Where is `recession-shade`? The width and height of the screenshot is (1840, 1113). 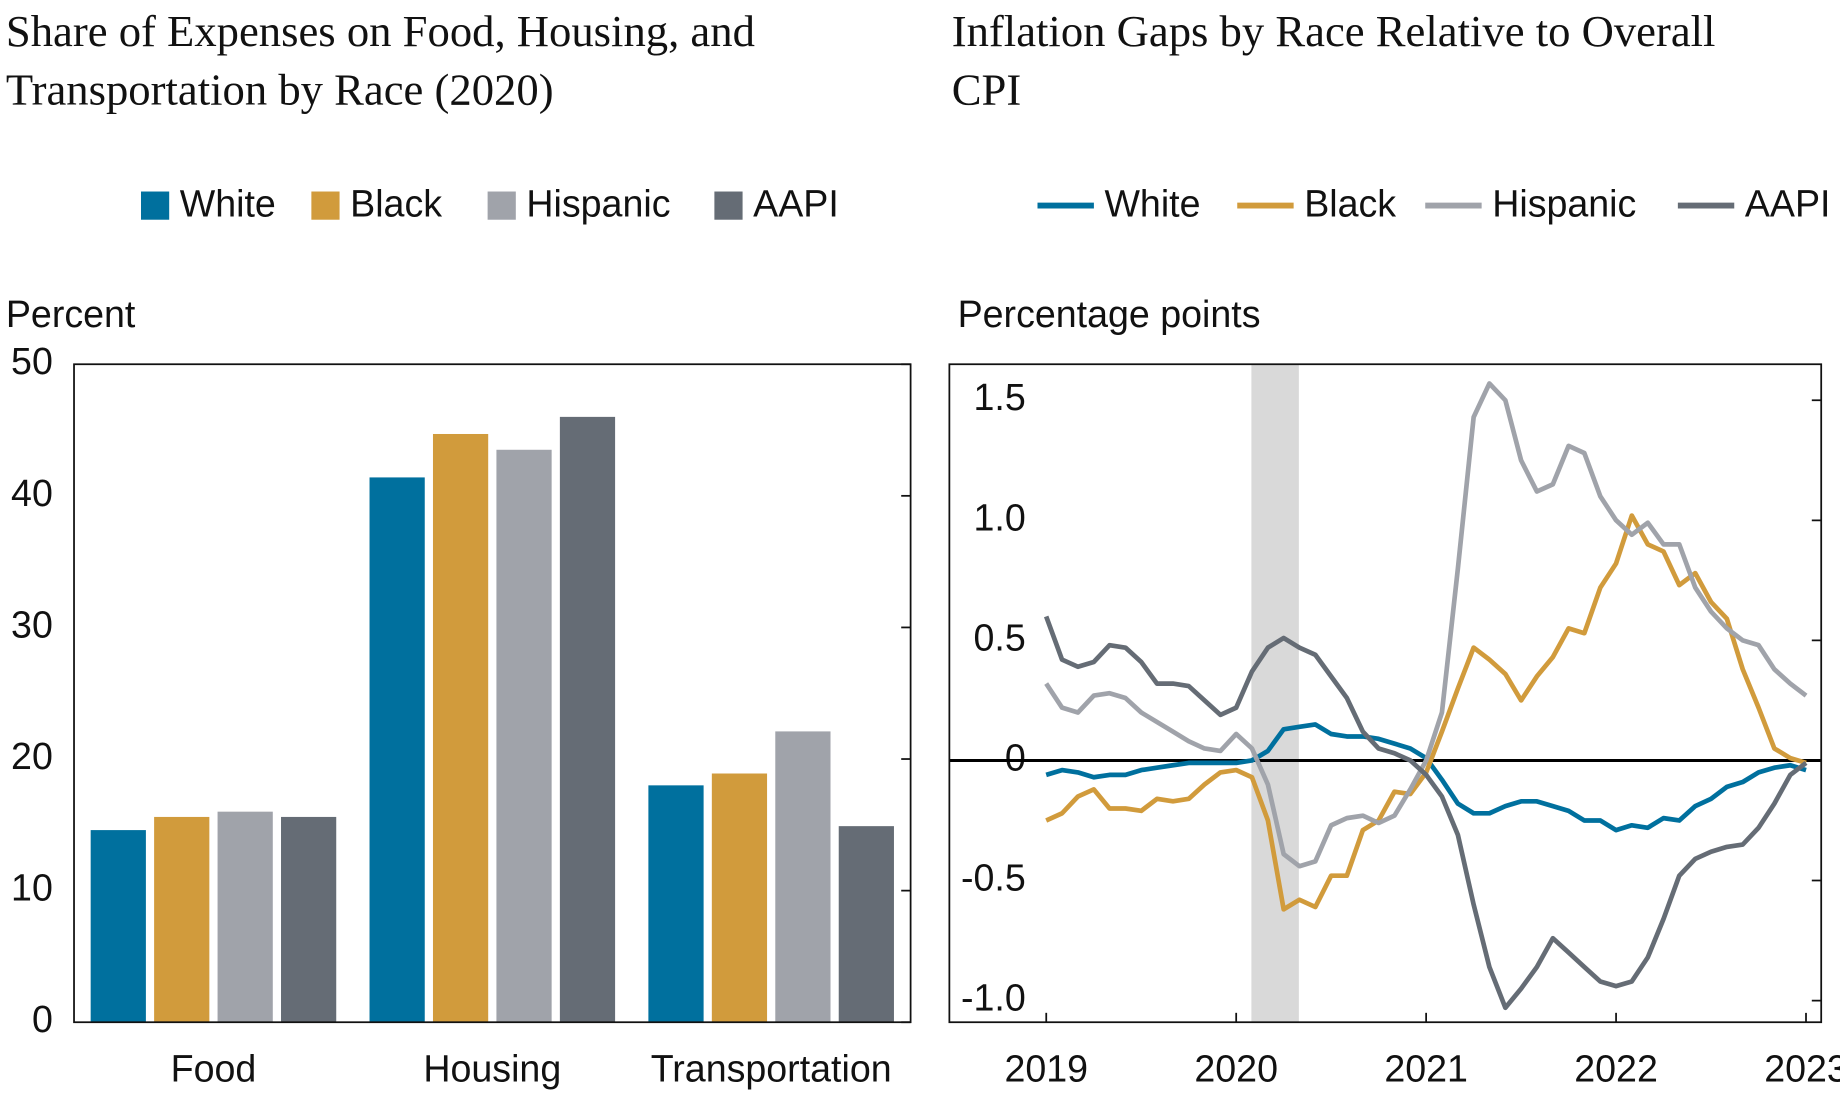
recession-shade is located at coordinates (1275, 693).